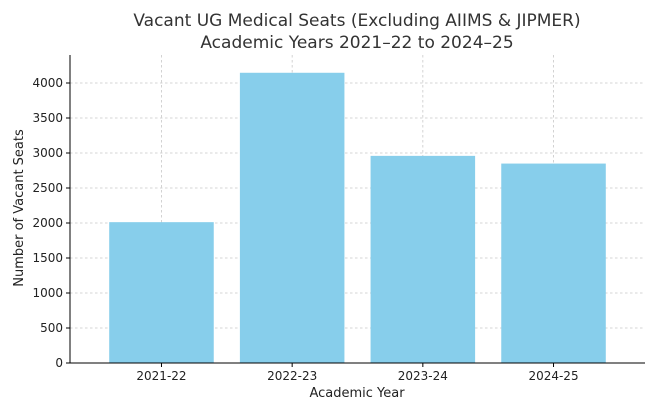  What do you see at coordinates (59, 363) in the screenshot?
I see `y-tick-label: 0` at bounding box center [59, 363].